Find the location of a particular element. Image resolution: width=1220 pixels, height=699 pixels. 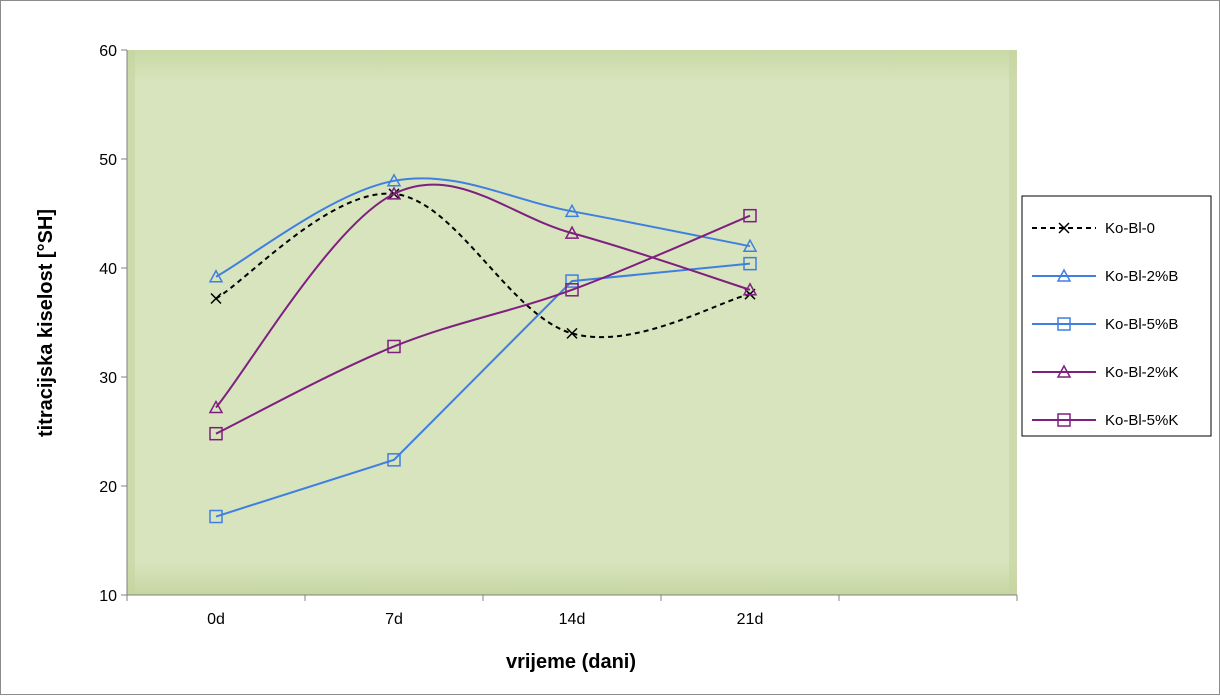

legend-label: Ko-Bl-2%K is located at coordinates (1141, 372).